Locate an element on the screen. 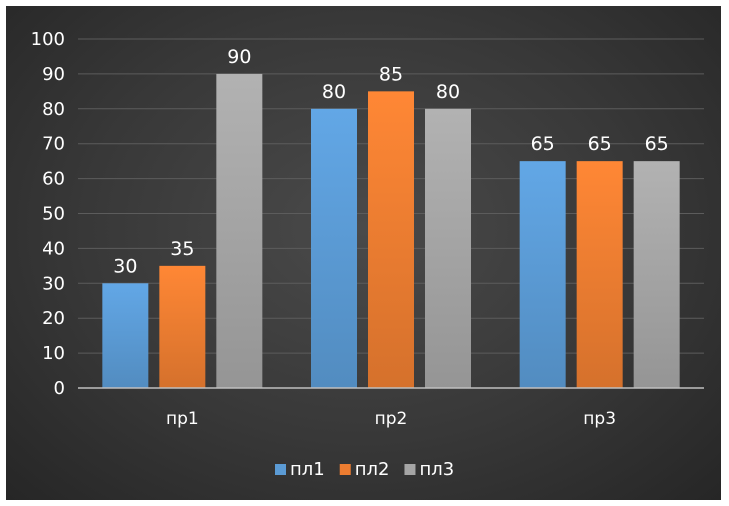  data-label: 85 is located at coordinates (391, 74).